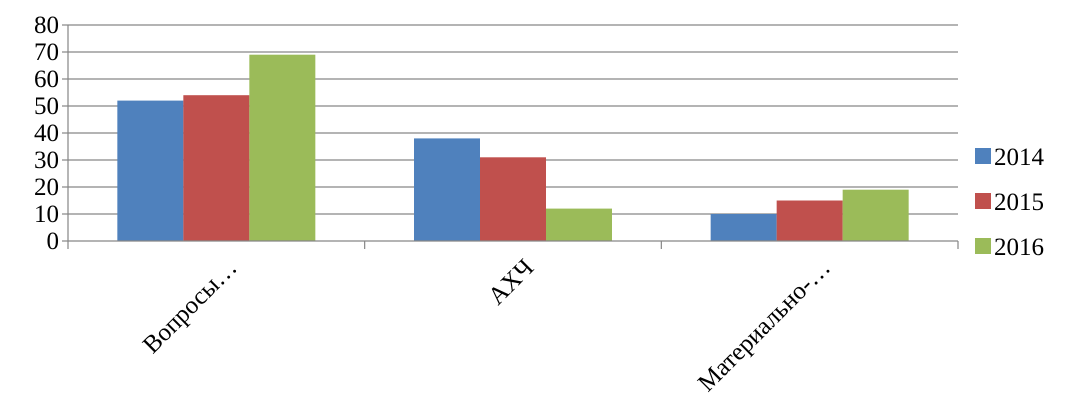  Describe the element at coordinates (511, 282) in the screenshot. I see `category-label: АХЧ` at that location.